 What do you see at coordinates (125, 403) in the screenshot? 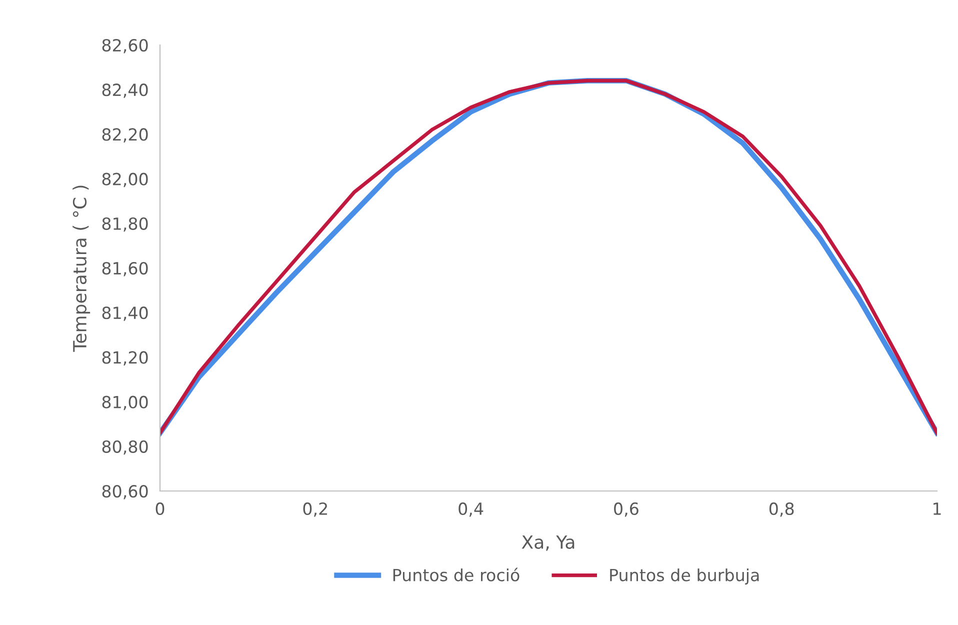
I see `y-tick-label: 81,00` at bounding box center [125, 403].